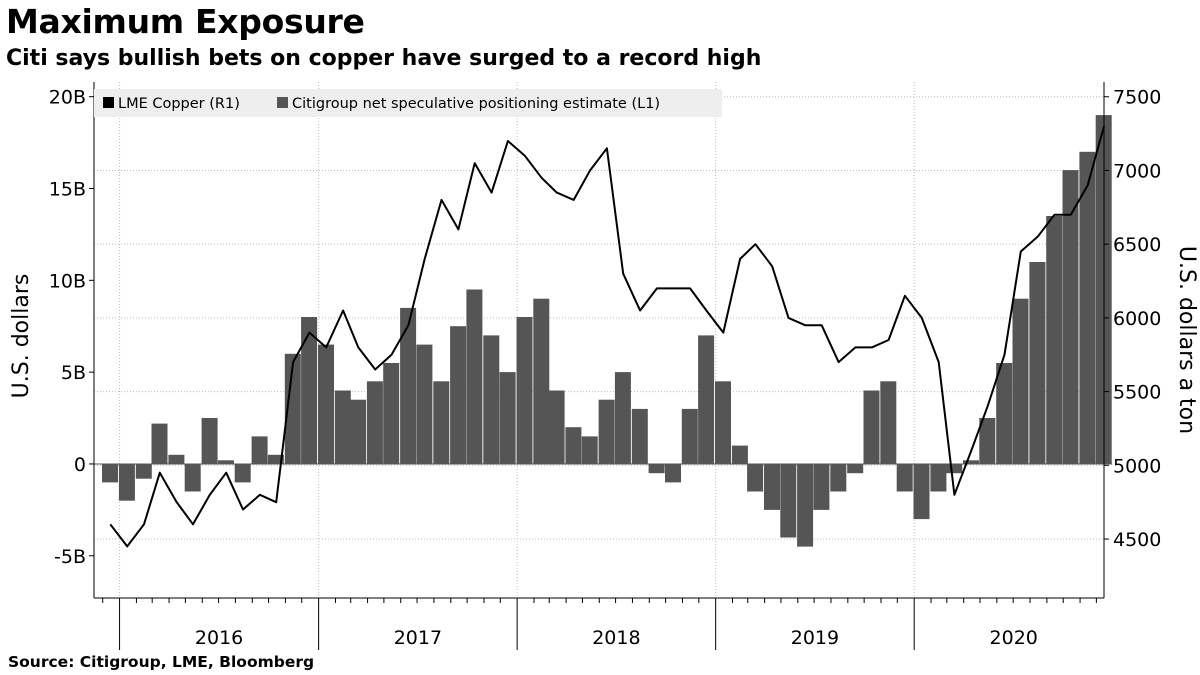 This screenshot has height=675, width=1200. What do you see at coordinates (185, 21) in the screenshot?
I see `chart-title: Maximum Exposure` at bounding box center [185, 21].